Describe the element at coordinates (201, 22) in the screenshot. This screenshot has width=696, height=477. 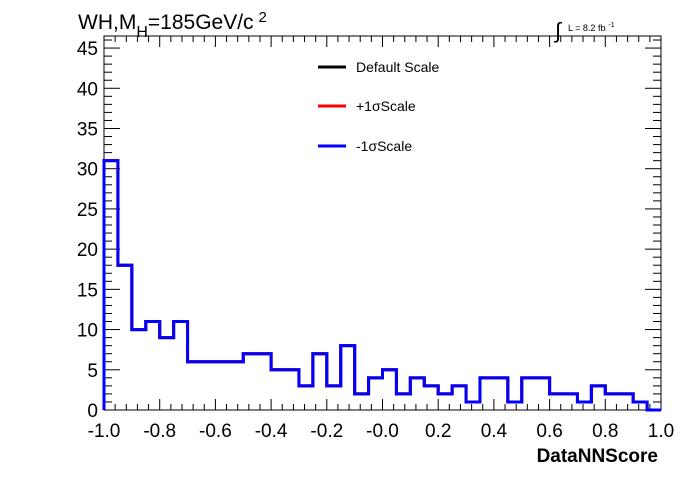
I see `title-rest: =185GeV/c` at that location.